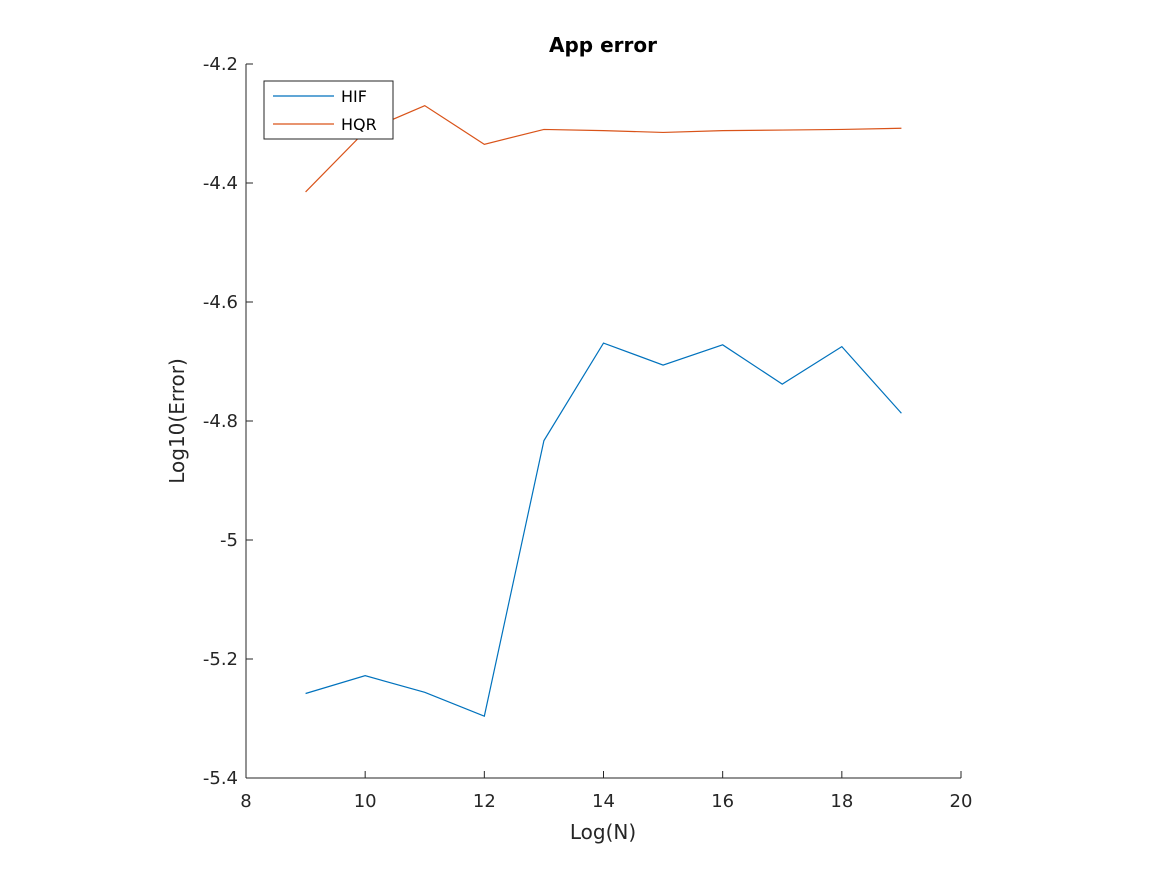 The image size is (1167, 875). What do you see at coordinates (220, 778) in the screenshot?
I see `y-tick-label: -5.4` at bounding box center [220, 778].